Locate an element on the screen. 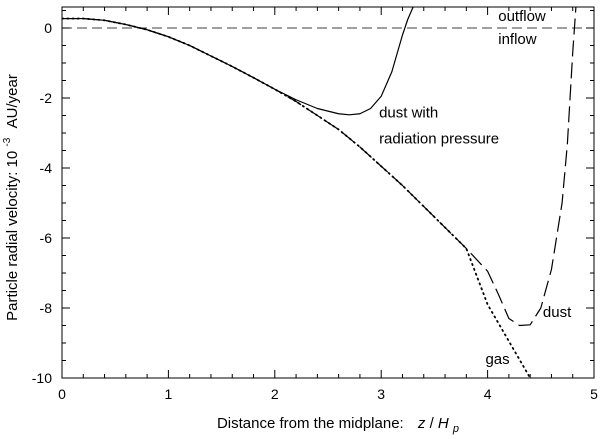 The height and width of the screenshot is (439, 600). x-axis-label-slash: / is located at coordinates (432, 423).